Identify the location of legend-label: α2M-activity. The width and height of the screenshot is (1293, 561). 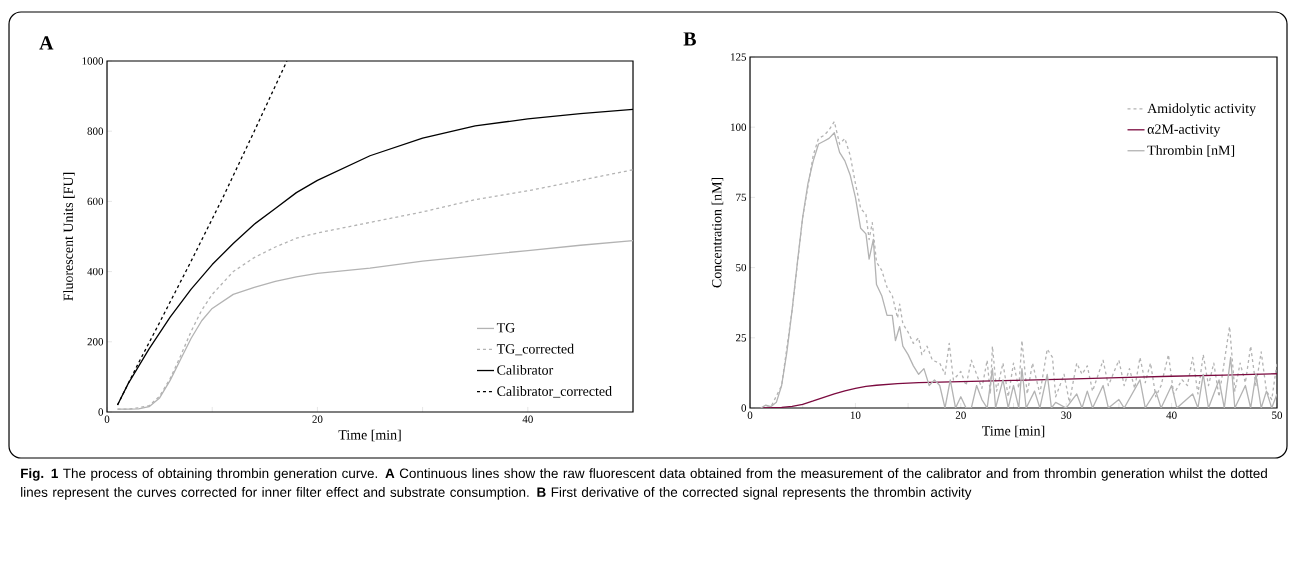
(1184, 130).